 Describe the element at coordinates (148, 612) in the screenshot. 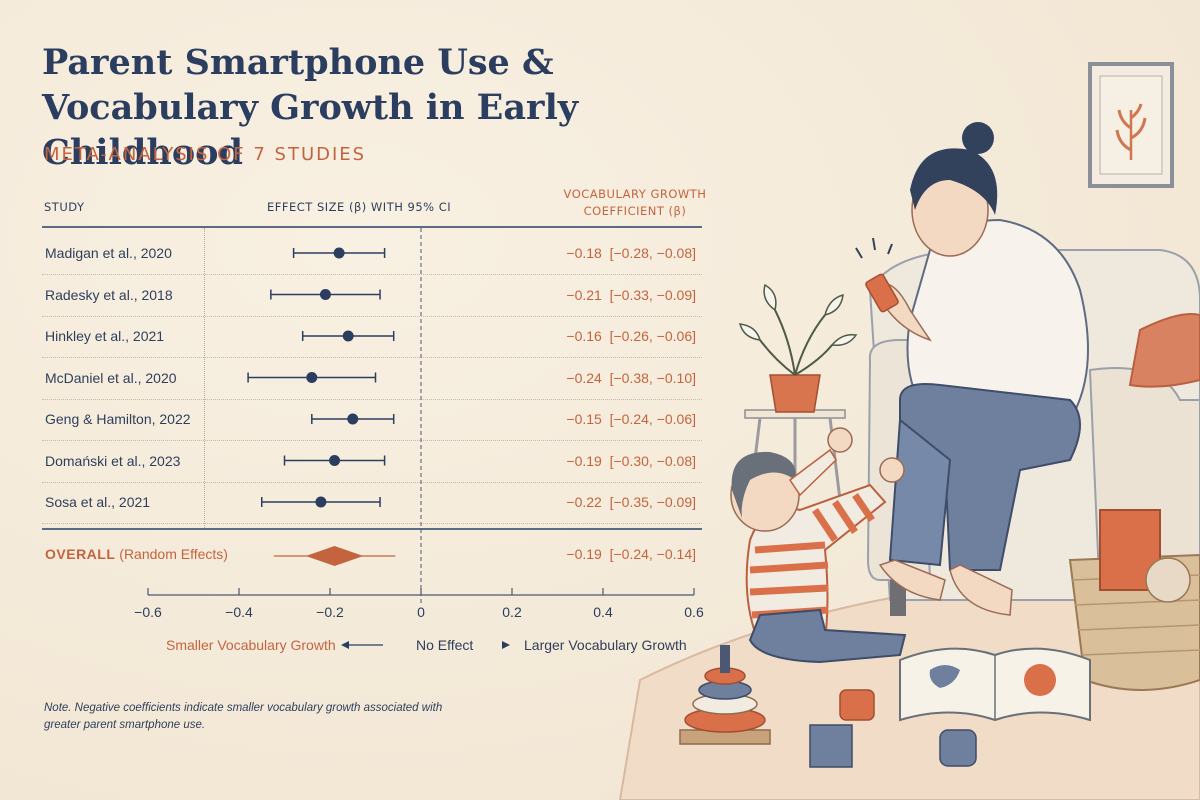

I see `x-tick-label: −0.6` at that location.